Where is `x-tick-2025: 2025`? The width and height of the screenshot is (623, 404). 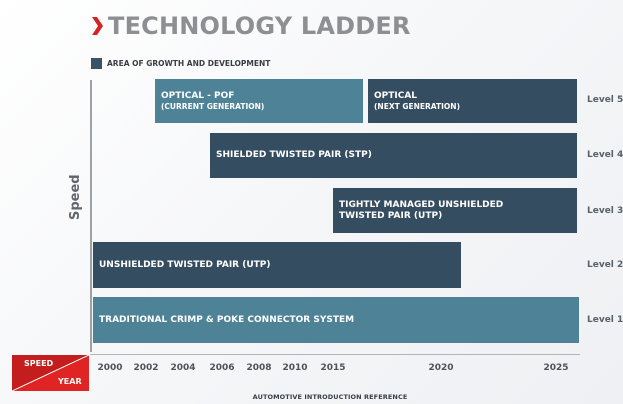
x-tick-2025: 2025 is located at coordinates (556, 368).